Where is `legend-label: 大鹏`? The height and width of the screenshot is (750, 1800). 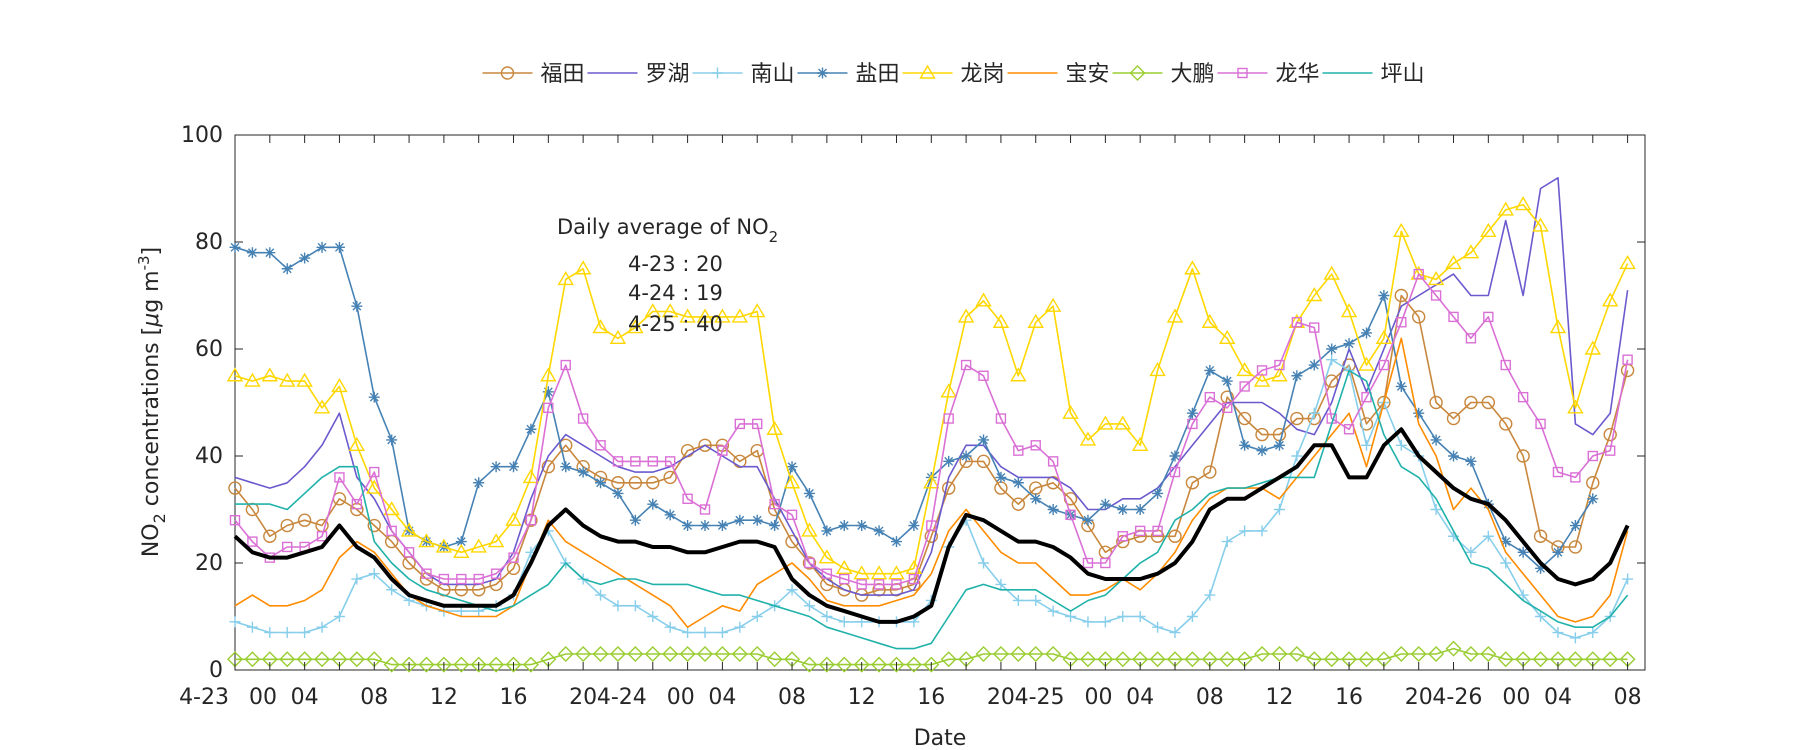 legend-label: 大鹏 is located at coordinates (1193, 74).